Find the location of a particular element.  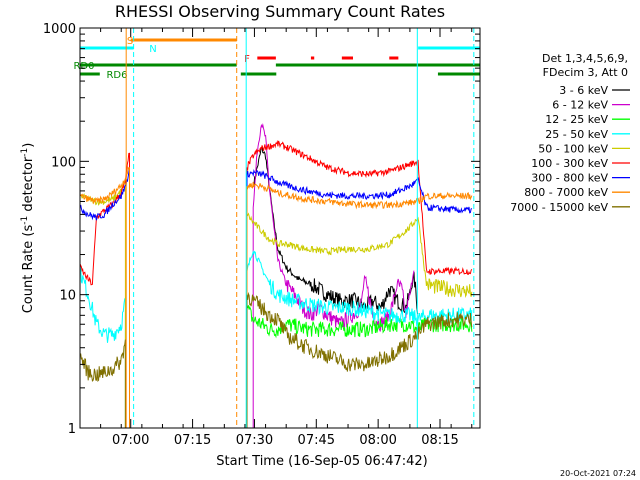

y-tick-label-1: 10 is located at coordinates (67, 296).